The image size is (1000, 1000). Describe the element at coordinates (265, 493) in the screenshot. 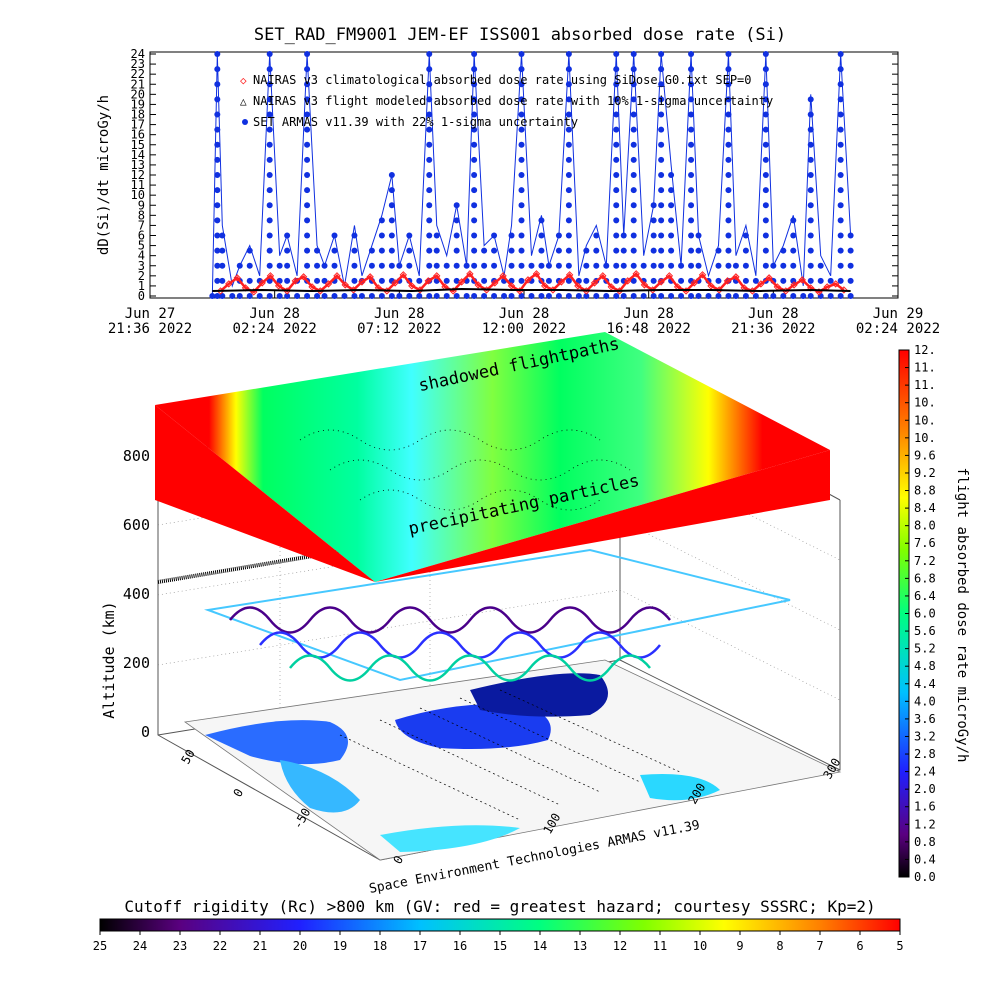

I see `dose-surface-front-side` at that location.